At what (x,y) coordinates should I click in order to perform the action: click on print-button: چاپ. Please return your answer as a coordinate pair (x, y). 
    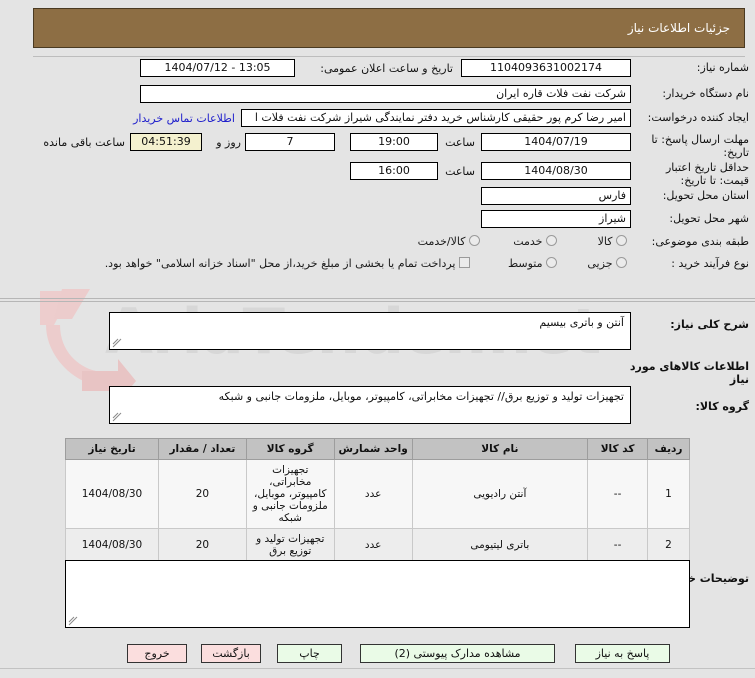
    Looking at the image, I should click on (309, 653).